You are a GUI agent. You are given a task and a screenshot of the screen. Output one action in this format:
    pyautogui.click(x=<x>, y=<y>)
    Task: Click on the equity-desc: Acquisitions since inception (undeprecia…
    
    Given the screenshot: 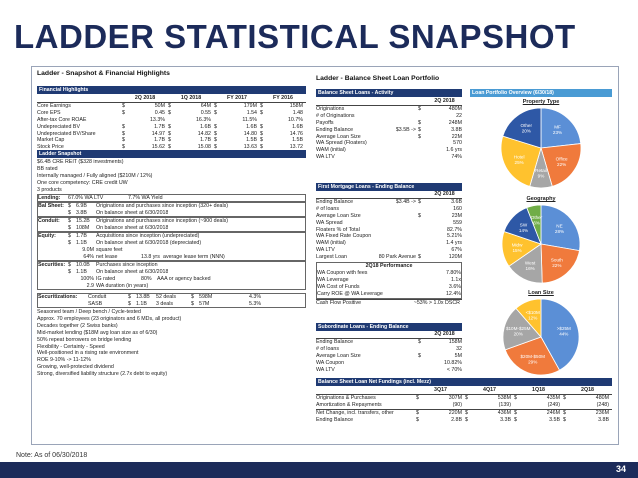 What is the action you would take?
    pyautogui.click(x=148, y=236)
    